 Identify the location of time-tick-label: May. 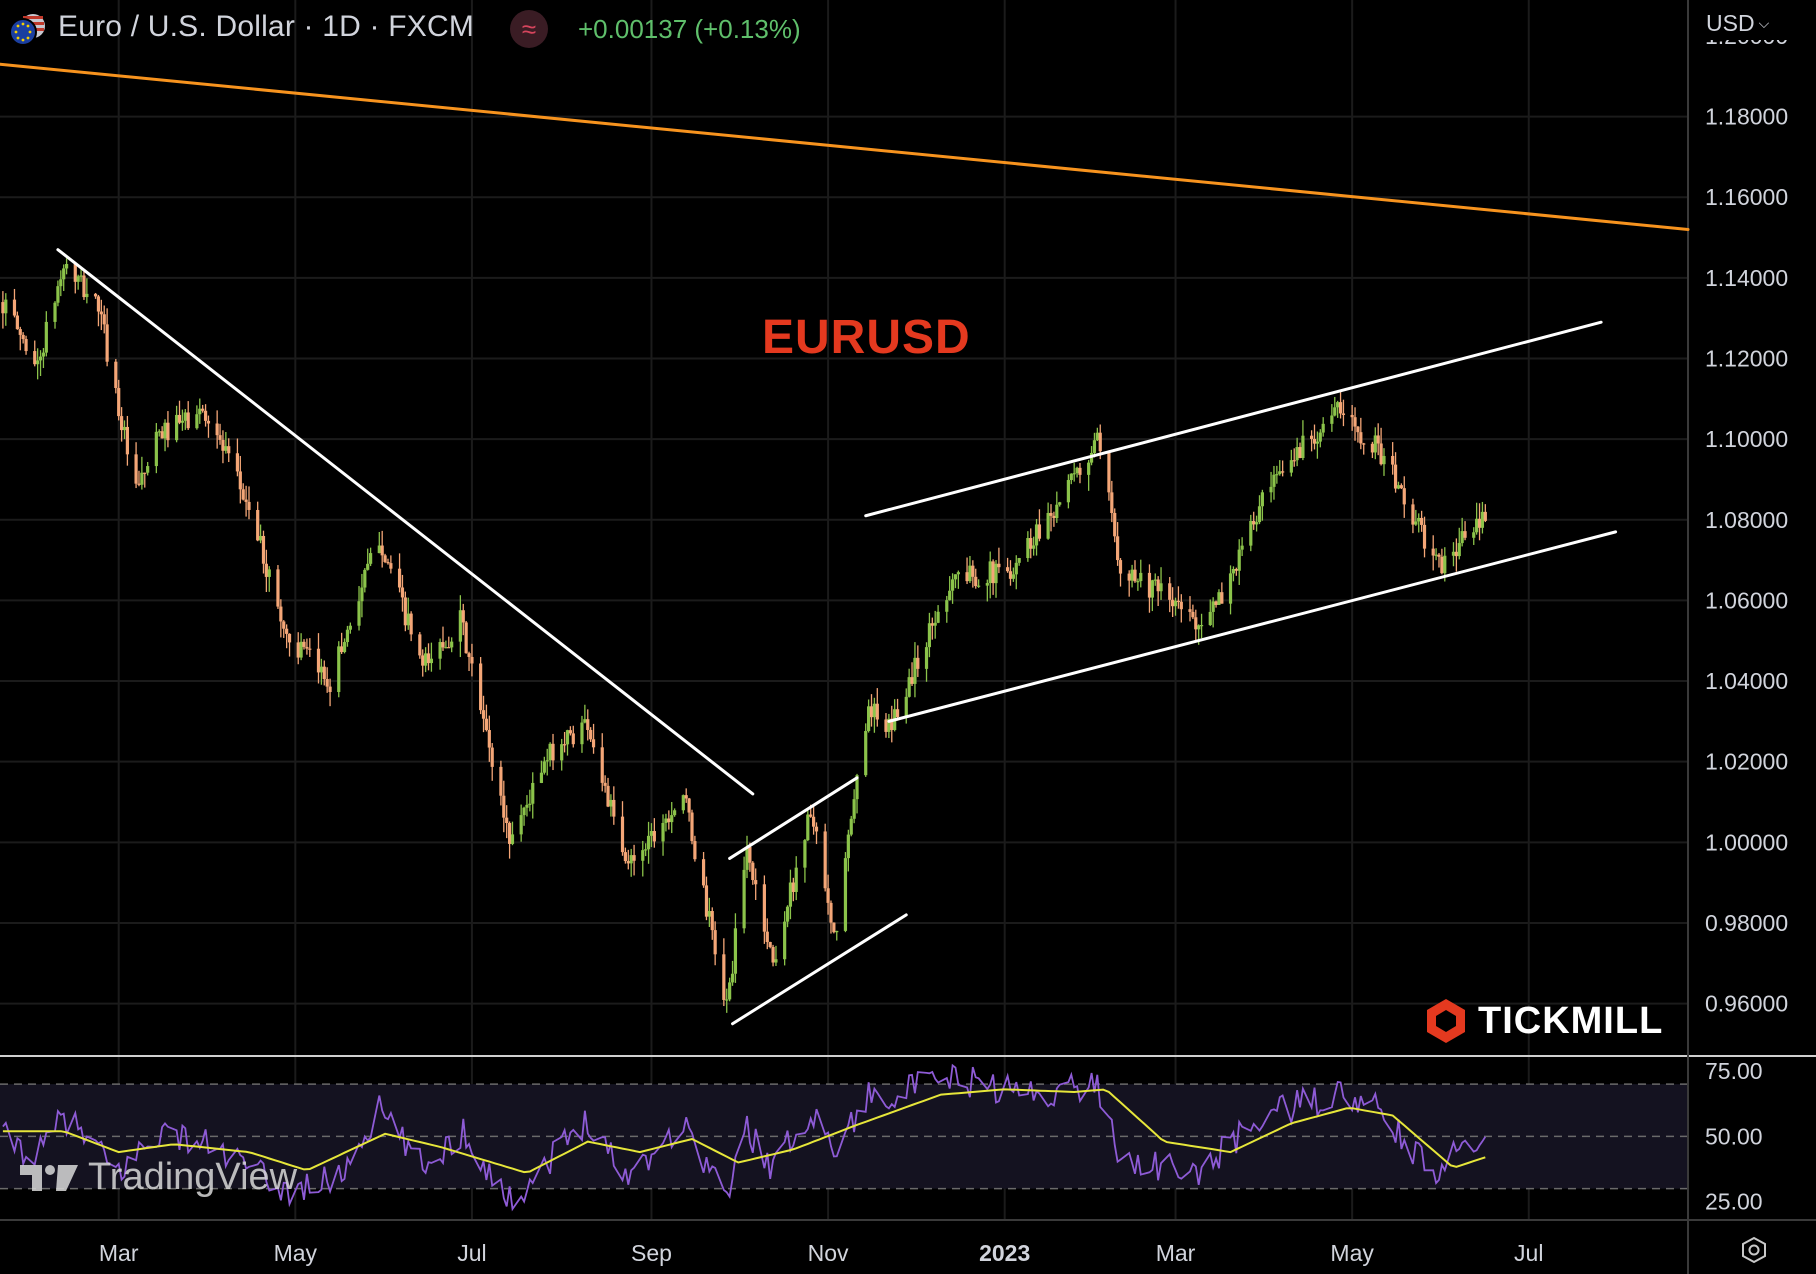
(1352, 1253).